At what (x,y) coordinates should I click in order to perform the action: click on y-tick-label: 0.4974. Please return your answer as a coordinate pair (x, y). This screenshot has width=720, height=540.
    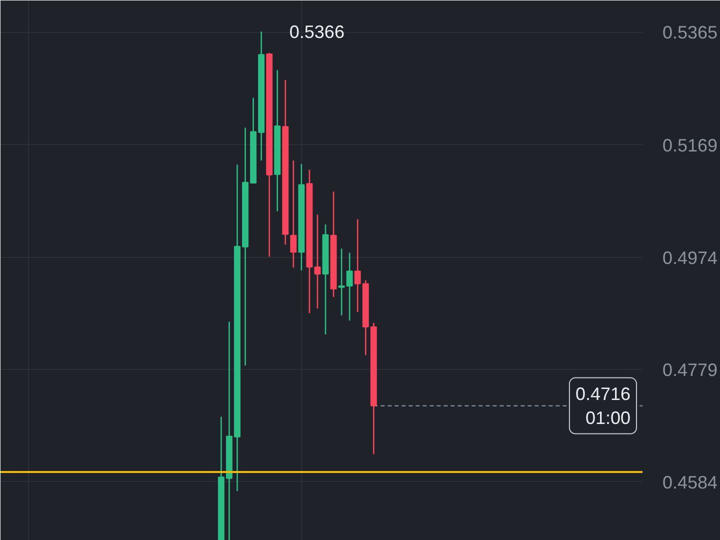
    Looking at the image, I should click on (690, 258).